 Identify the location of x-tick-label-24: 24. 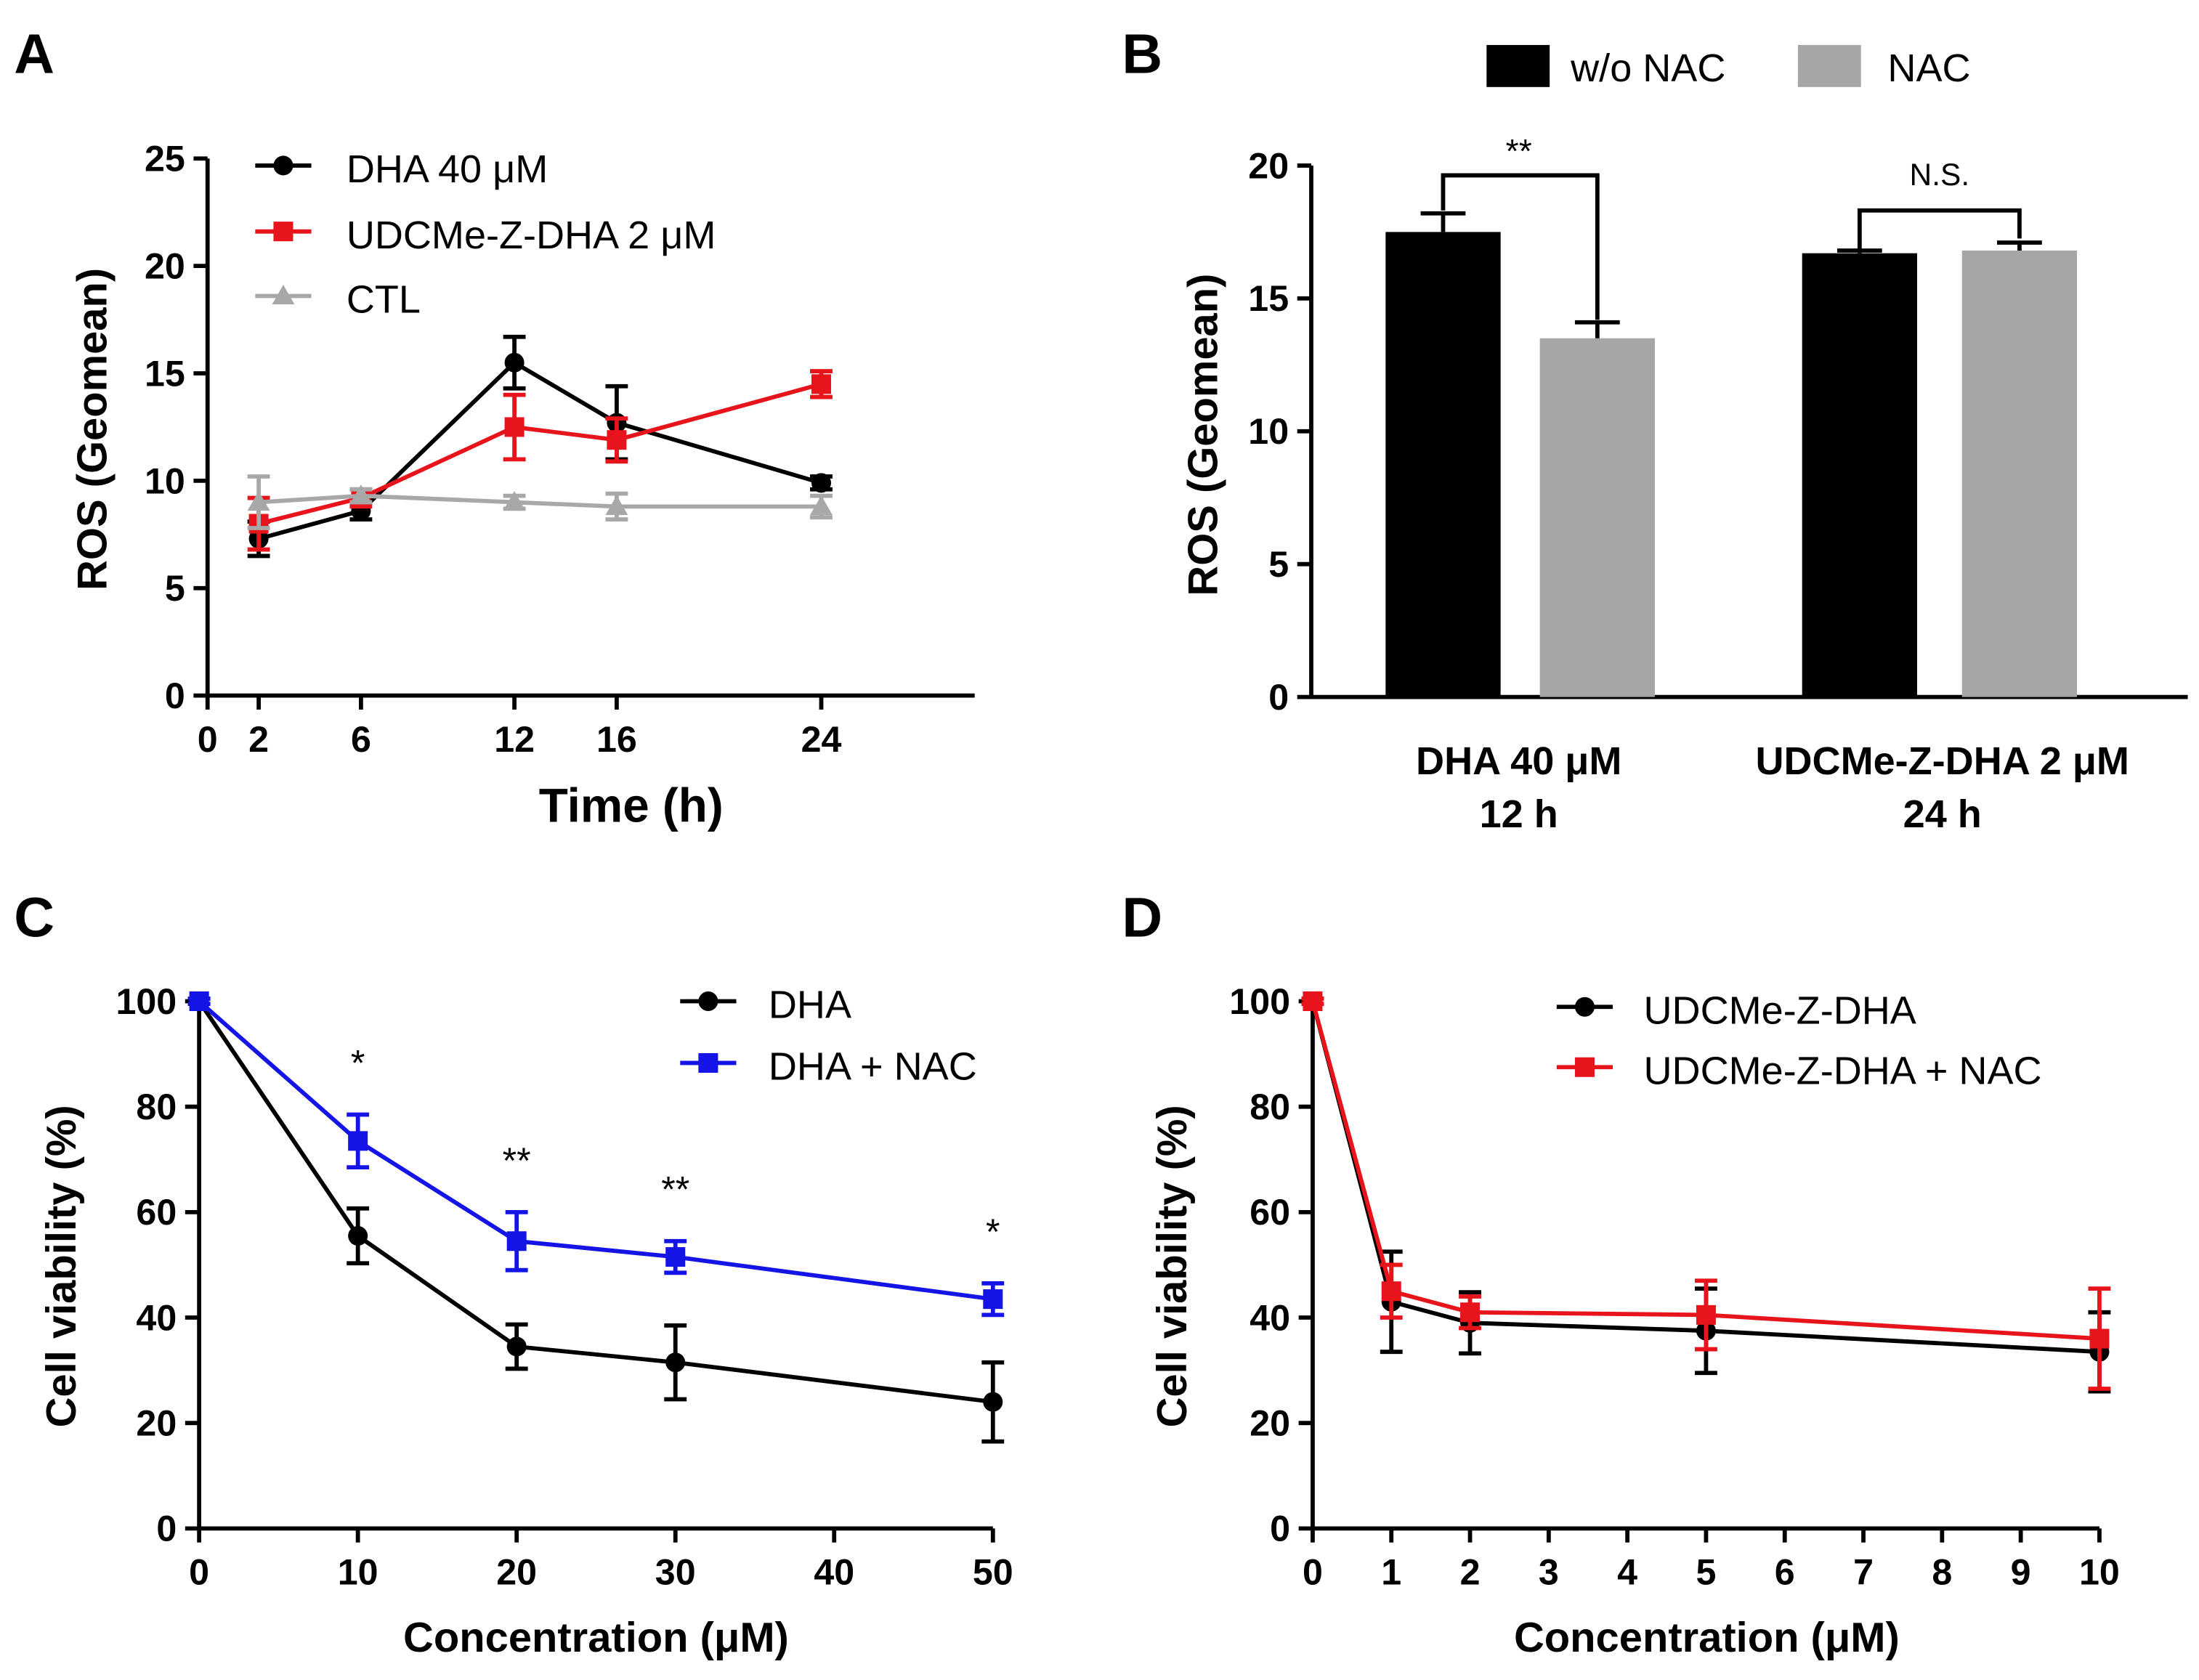
(821, 739).